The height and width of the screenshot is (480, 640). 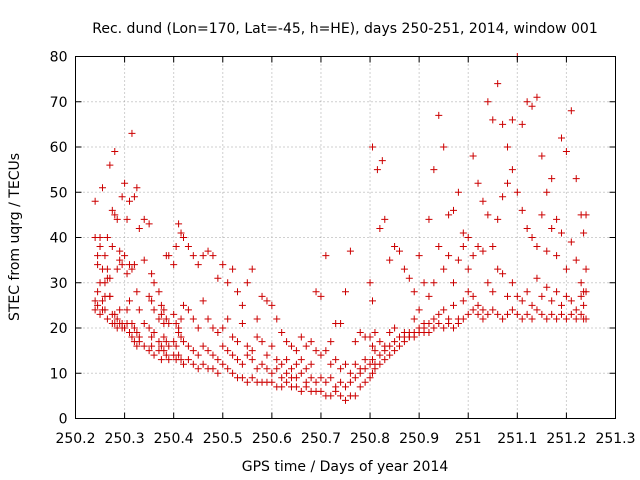 I want to click on x-tick-label: 250.7, so click(x=321, y=439).